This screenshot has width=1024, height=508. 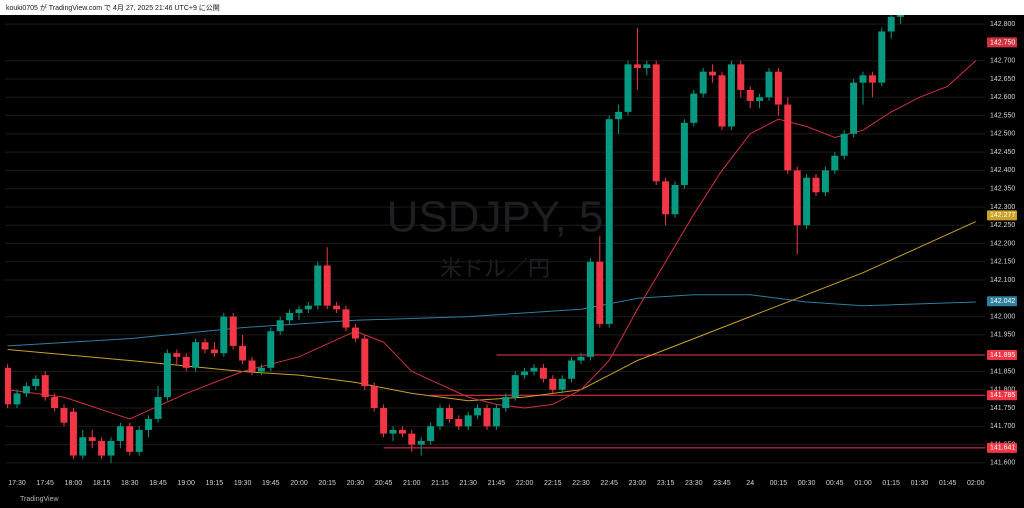 I want to click on x-tick-label: 17:45, so click(x=45, y=483).